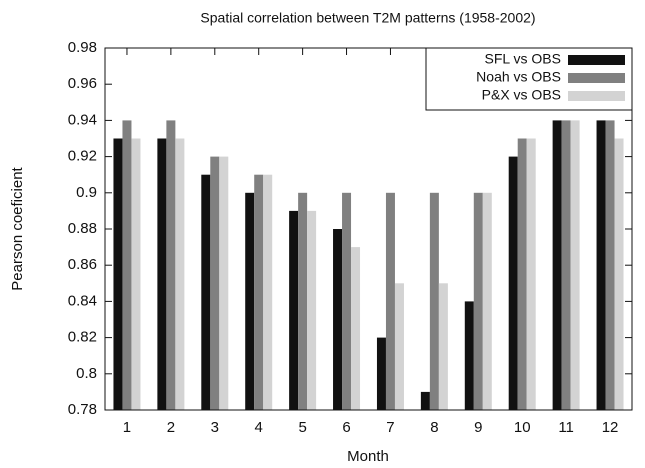 The height and width of the screenshot is (468, 645). Describe the element at coordinates (610, 427) in the screenshot. I see `x-tick-label: 12` at that location.